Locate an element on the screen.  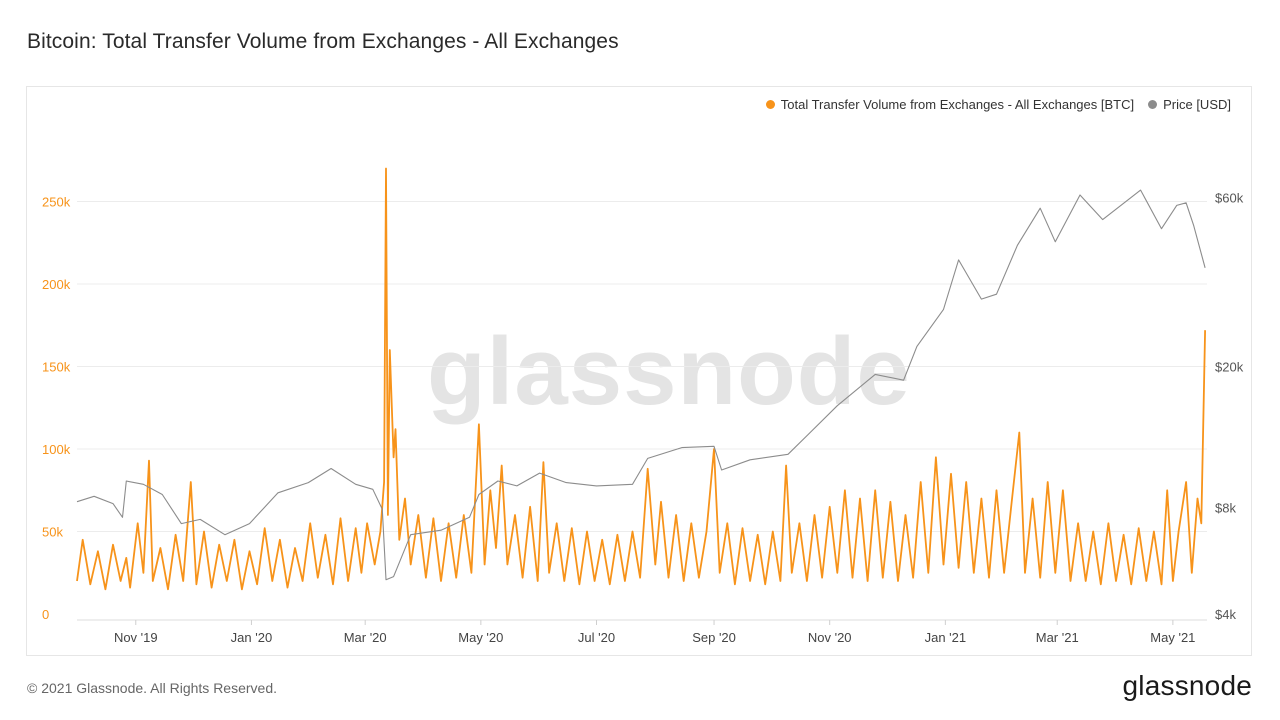
y-right-tick-label: $4k is located at coordinates (1225, 614).